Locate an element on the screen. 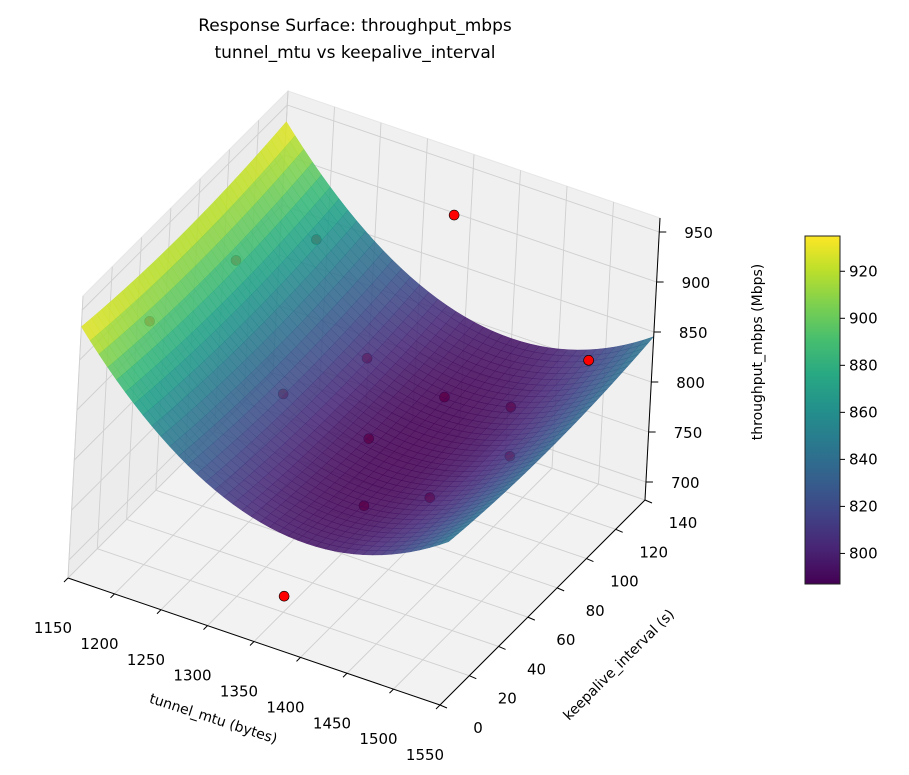  colorbar-tick-label: 860 is located at coordinates (863, 412).